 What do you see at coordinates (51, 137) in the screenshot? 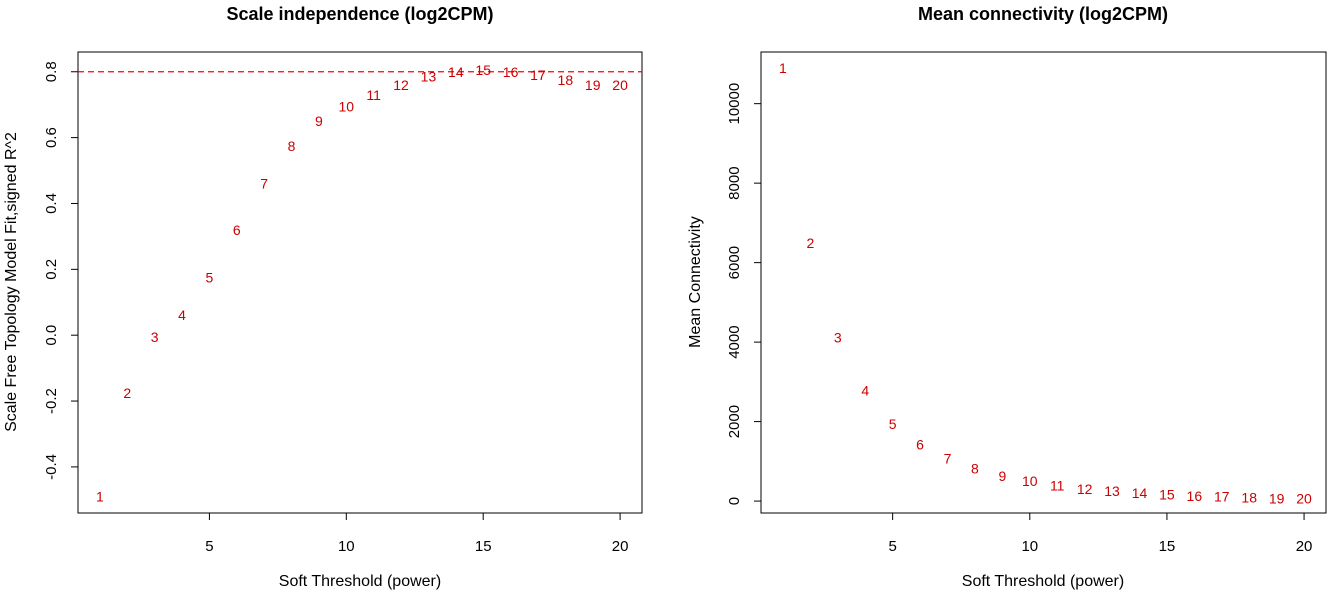
I see `y-tick-label: 0.6` at bounding box center [51, 137].